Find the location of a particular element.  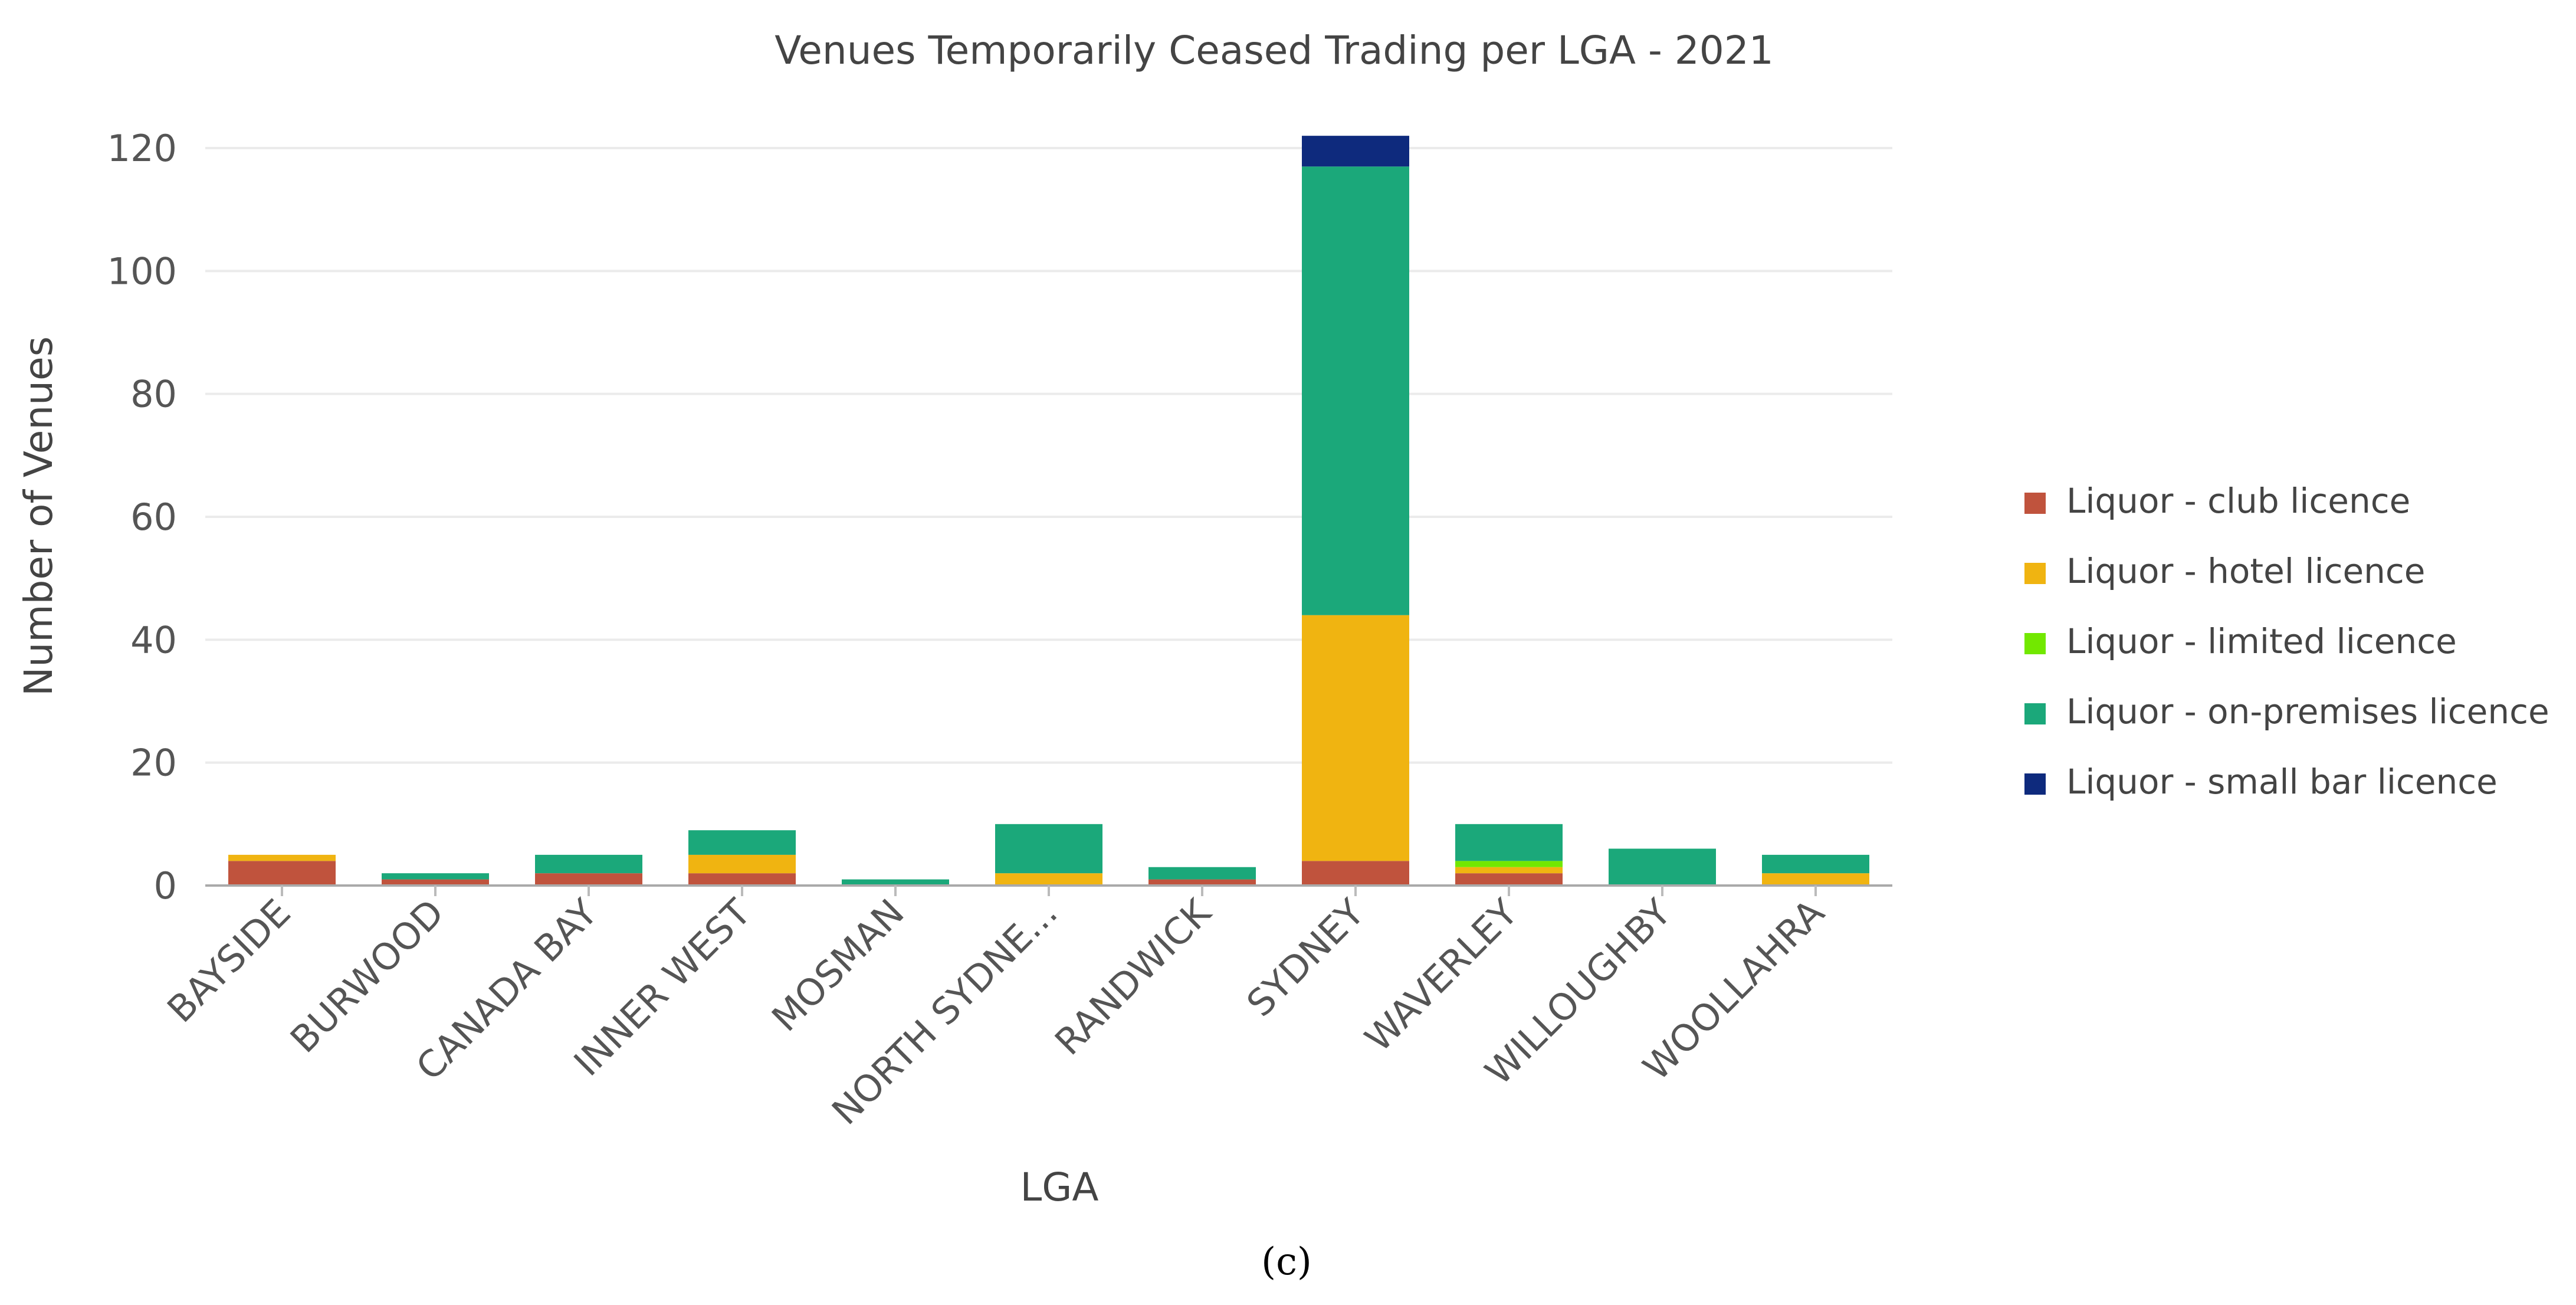

figure-caption: (c) is located at coordinates (1286, 1262).